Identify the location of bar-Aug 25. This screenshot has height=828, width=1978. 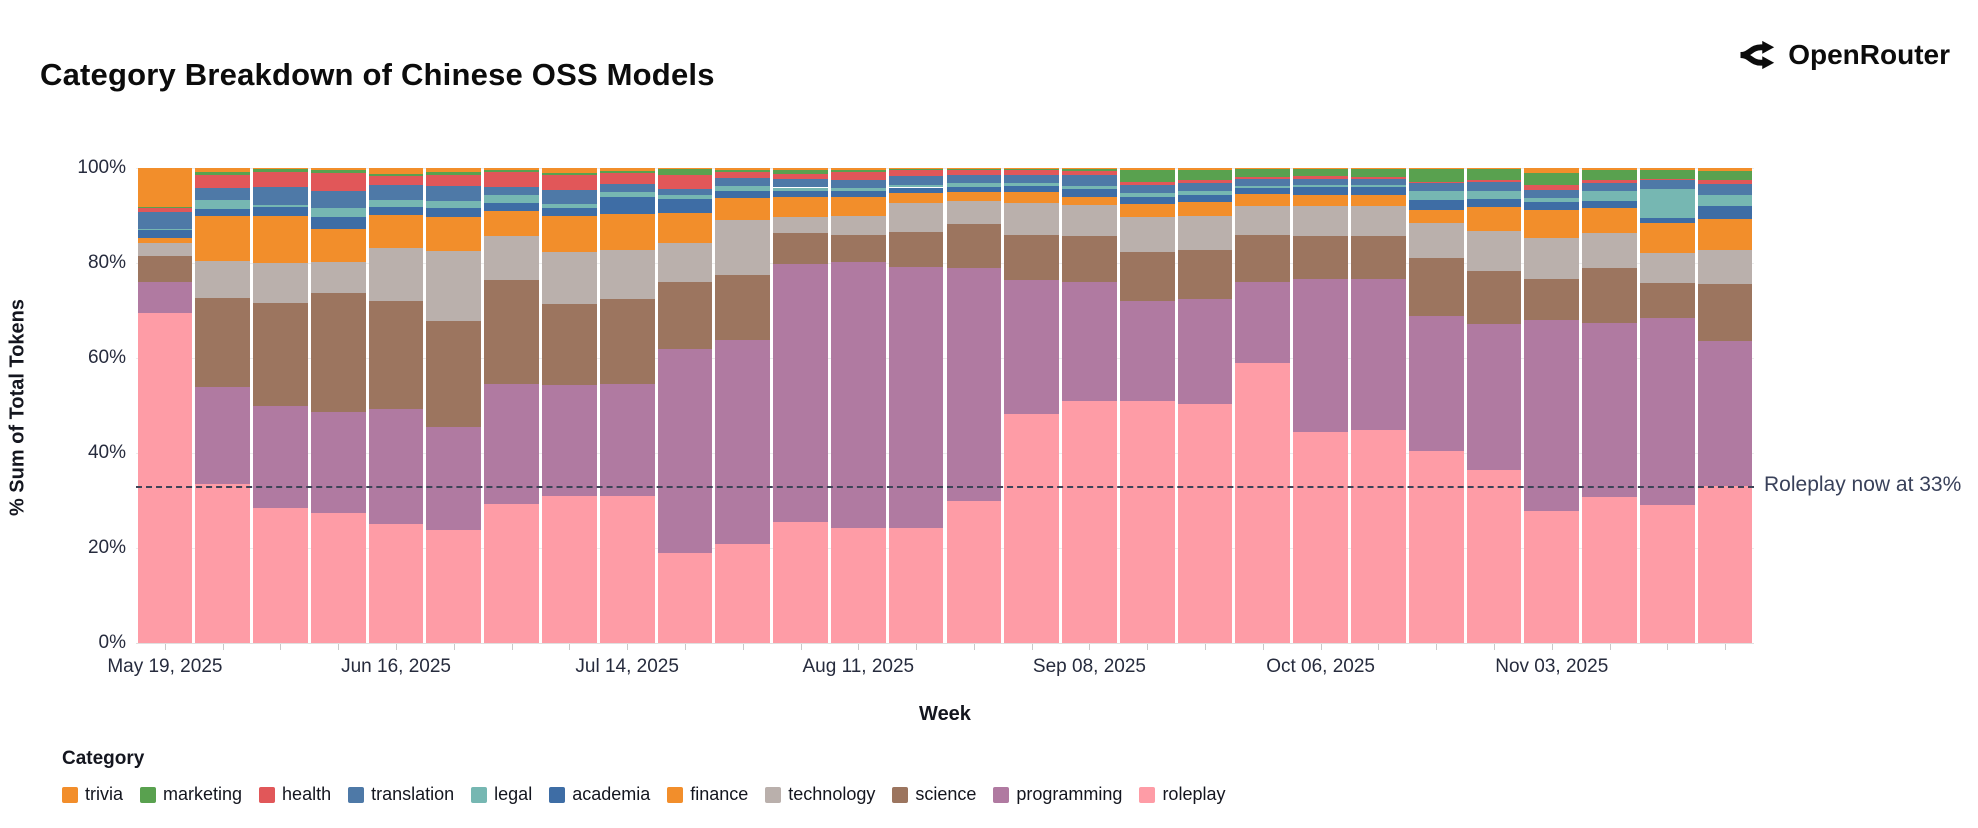
(974, 405).